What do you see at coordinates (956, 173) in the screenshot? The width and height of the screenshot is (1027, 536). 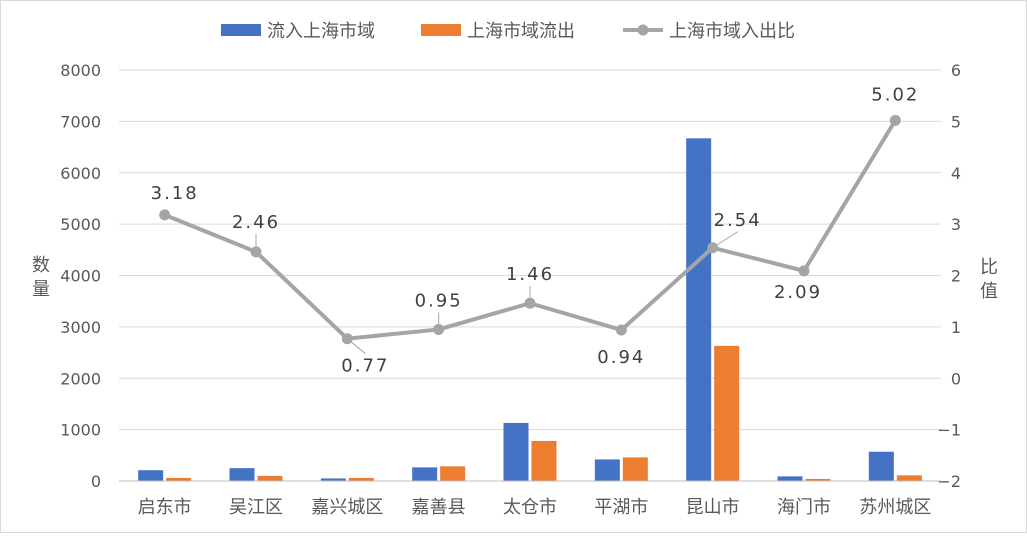 I see `y-right-tick-label: 4` at bounding box center [956, 173].